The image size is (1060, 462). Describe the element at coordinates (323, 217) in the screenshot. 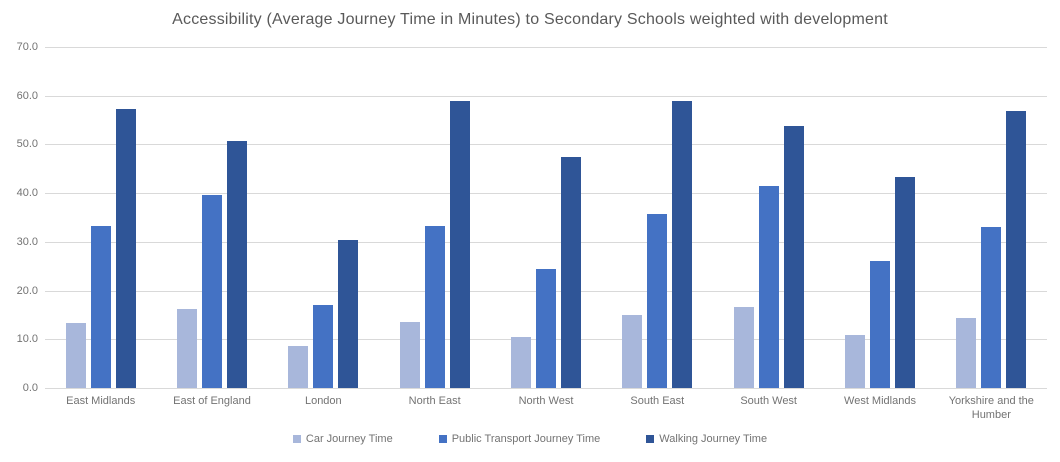

I see `bar-group-london` at that location.